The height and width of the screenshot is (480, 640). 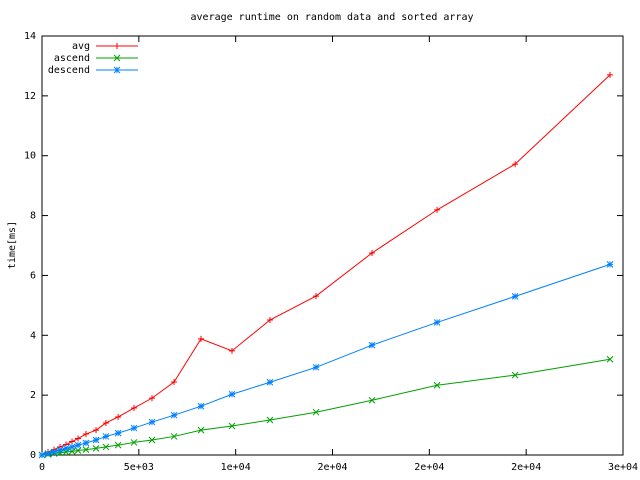 I want to click on x-tick-label: 3e+04, so click(x=623, y=467).